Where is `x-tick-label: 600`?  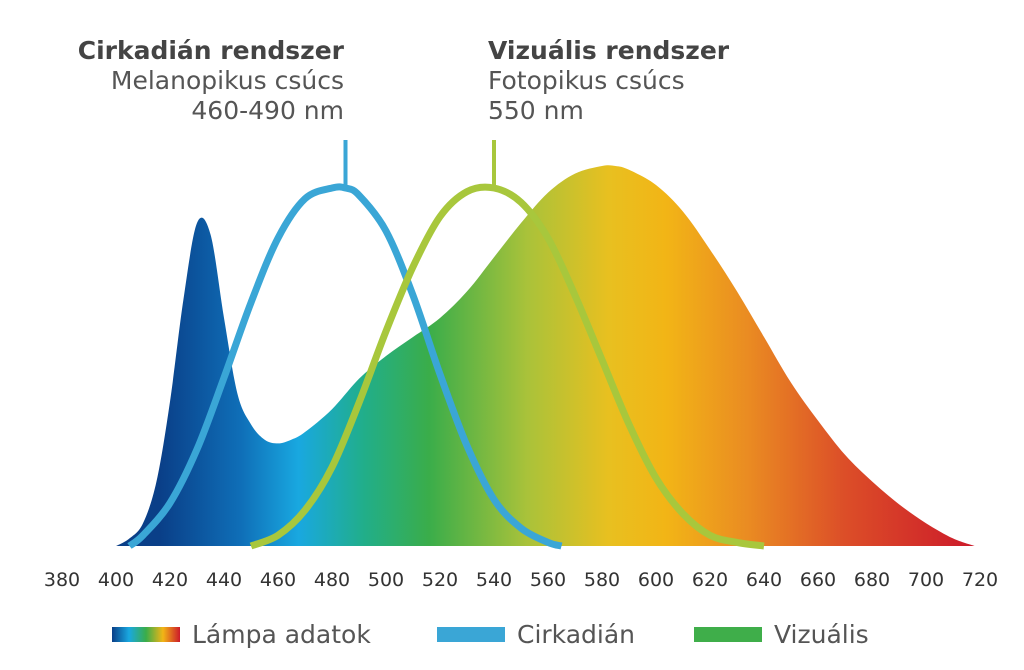
x-tick-label: 600 is located at coordinates (656, 580).